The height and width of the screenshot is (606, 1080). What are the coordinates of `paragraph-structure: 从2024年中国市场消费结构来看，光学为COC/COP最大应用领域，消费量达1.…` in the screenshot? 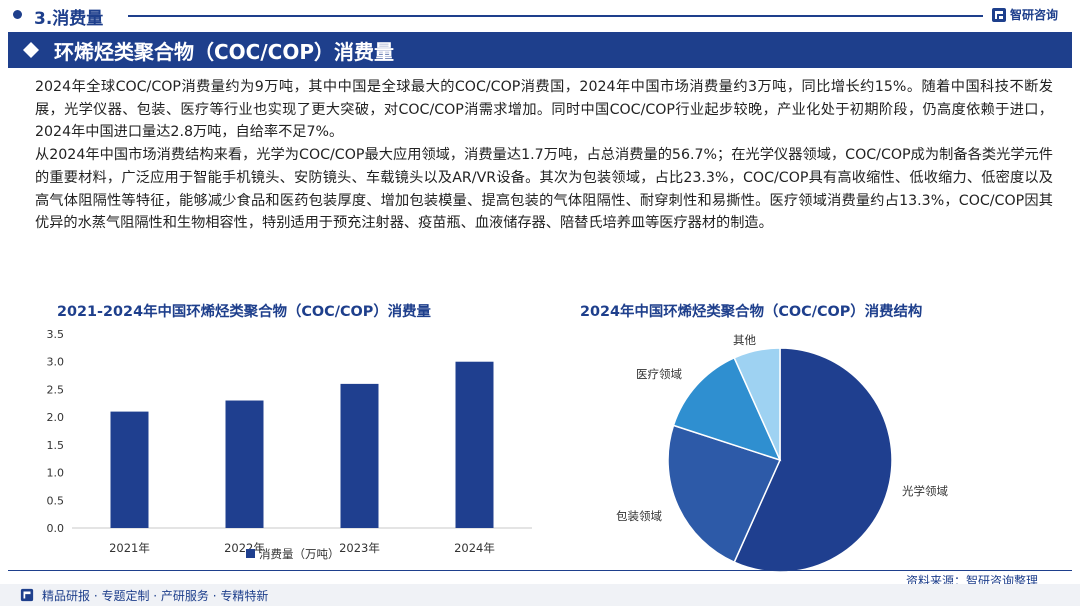 It's located at (544, 189).